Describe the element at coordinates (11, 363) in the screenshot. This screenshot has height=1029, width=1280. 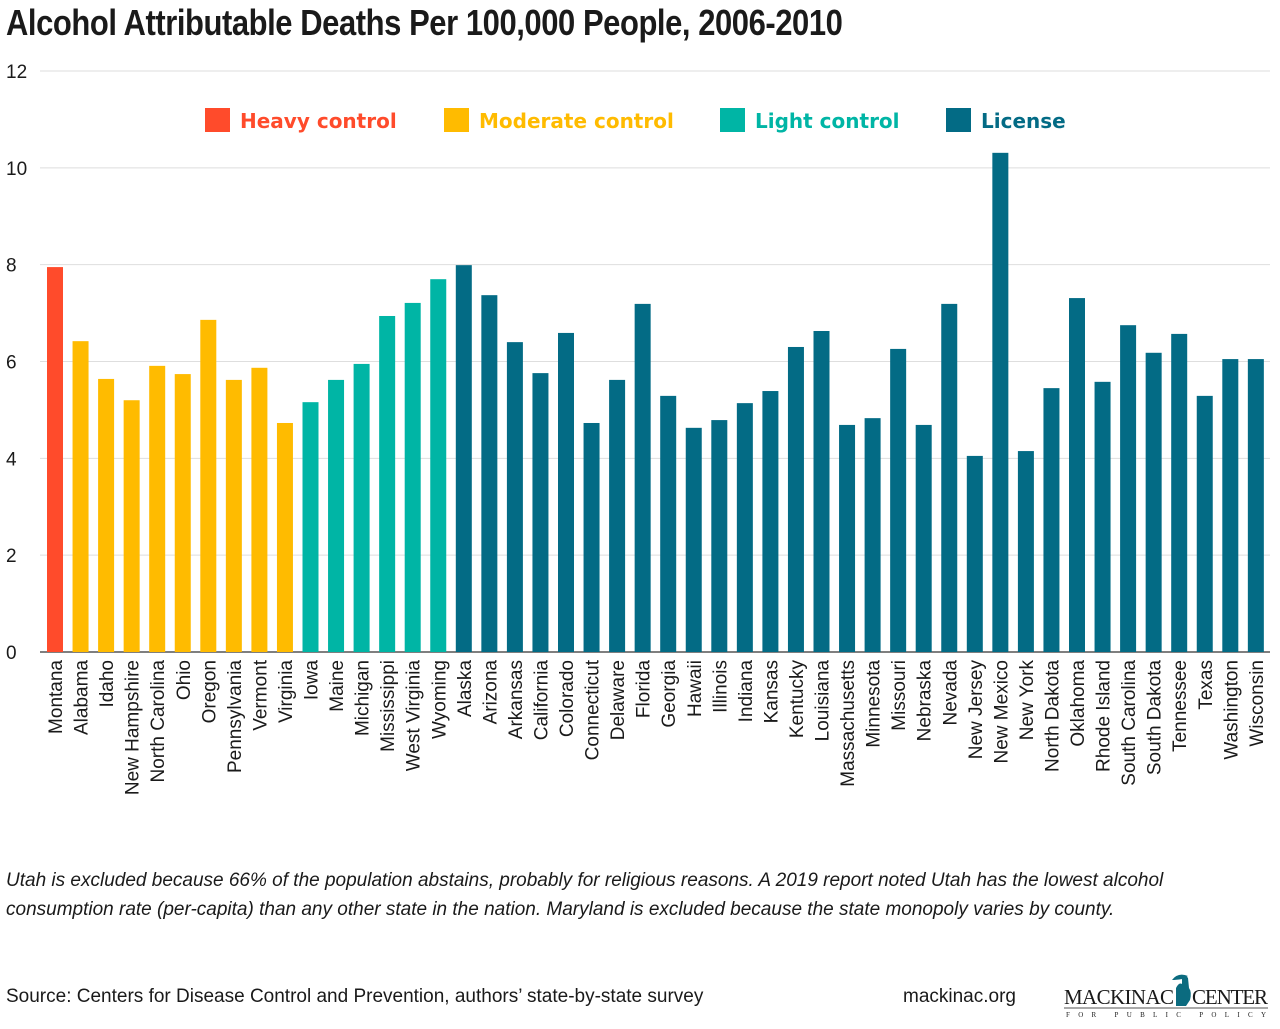
I see `y-tick-label: 6` at that location.